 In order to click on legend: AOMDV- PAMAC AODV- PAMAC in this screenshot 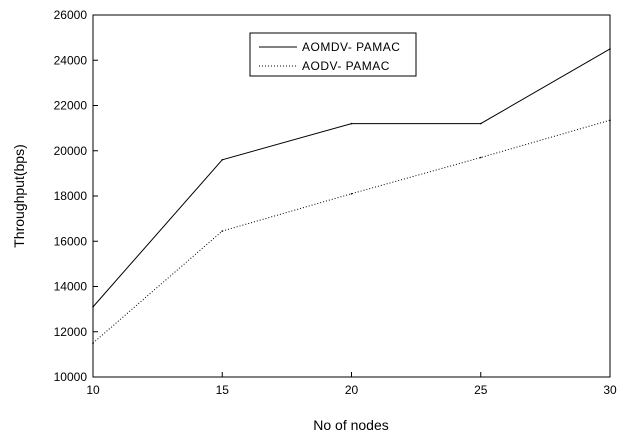, I will do `click(333, 54)`.